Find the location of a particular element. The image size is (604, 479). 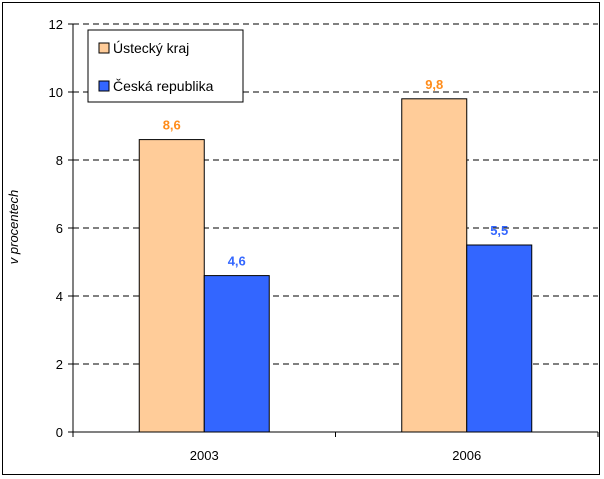

legend-box is located at coordinates (165, 66).